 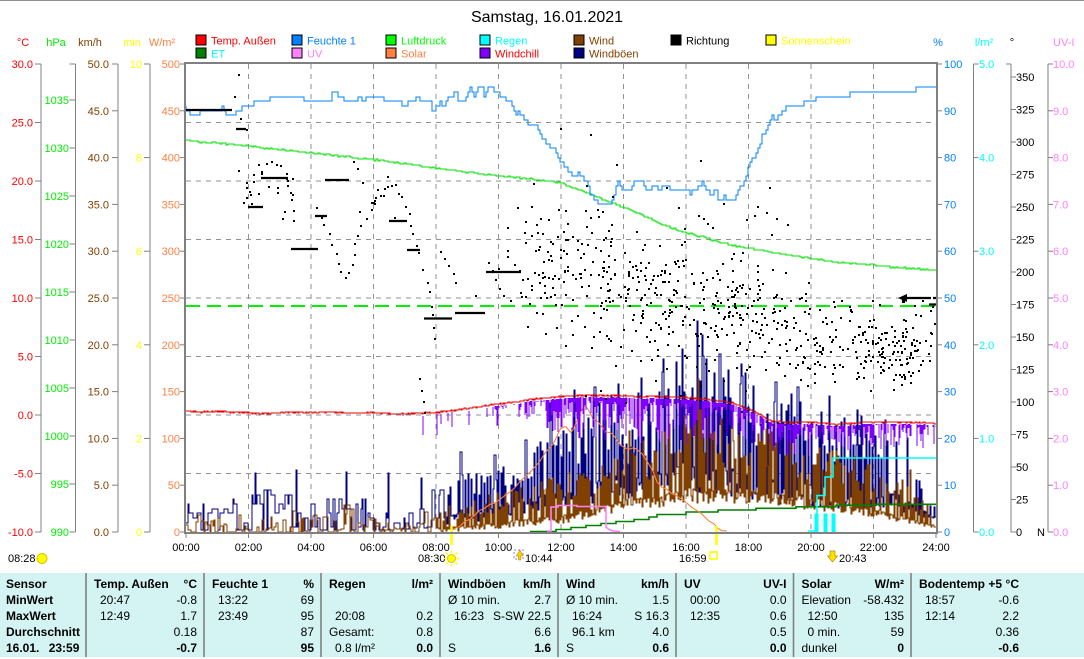 What do you see at coordinates (1041, 533) in the screenshot?
I see `svg-text: N` at bounding box center [1041, 533].